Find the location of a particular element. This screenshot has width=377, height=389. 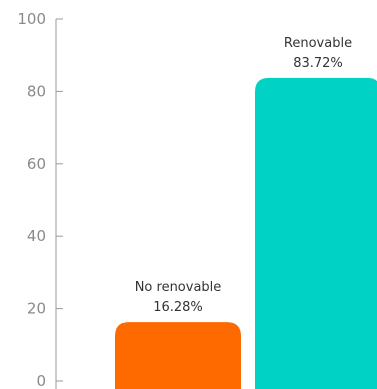

bar-category-label: Renovable is located at coordinates (318, 43).